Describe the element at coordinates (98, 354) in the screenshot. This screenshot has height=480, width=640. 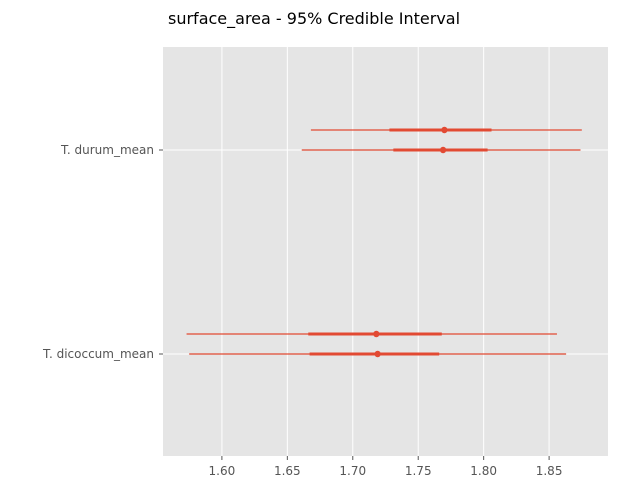
I see `y-tick-label: T. dicoccum_mean` at that location.